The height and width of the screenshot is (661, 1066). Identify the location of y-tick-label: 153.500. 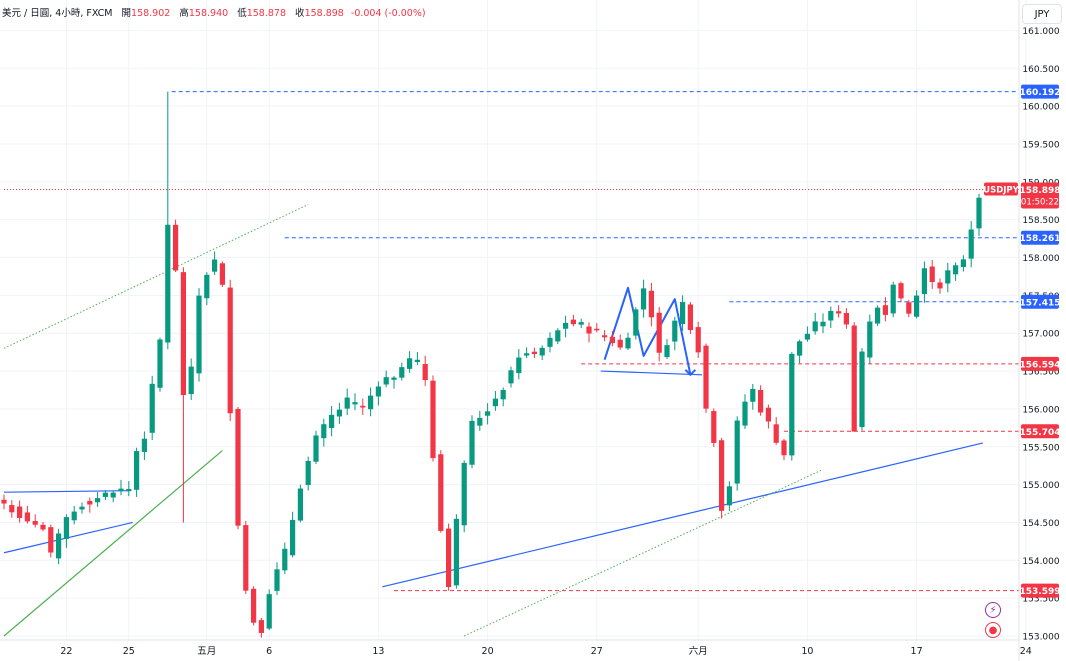
(1040, 600).